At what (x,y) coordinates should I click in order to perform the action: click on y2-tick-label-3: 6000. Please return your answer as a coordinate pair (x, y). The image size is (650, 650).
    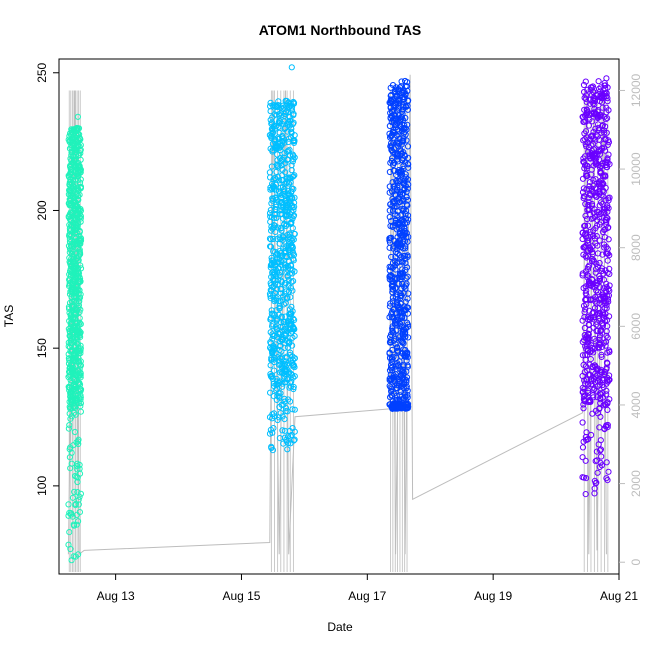
    Looking at the image, I should click on (636, 326).